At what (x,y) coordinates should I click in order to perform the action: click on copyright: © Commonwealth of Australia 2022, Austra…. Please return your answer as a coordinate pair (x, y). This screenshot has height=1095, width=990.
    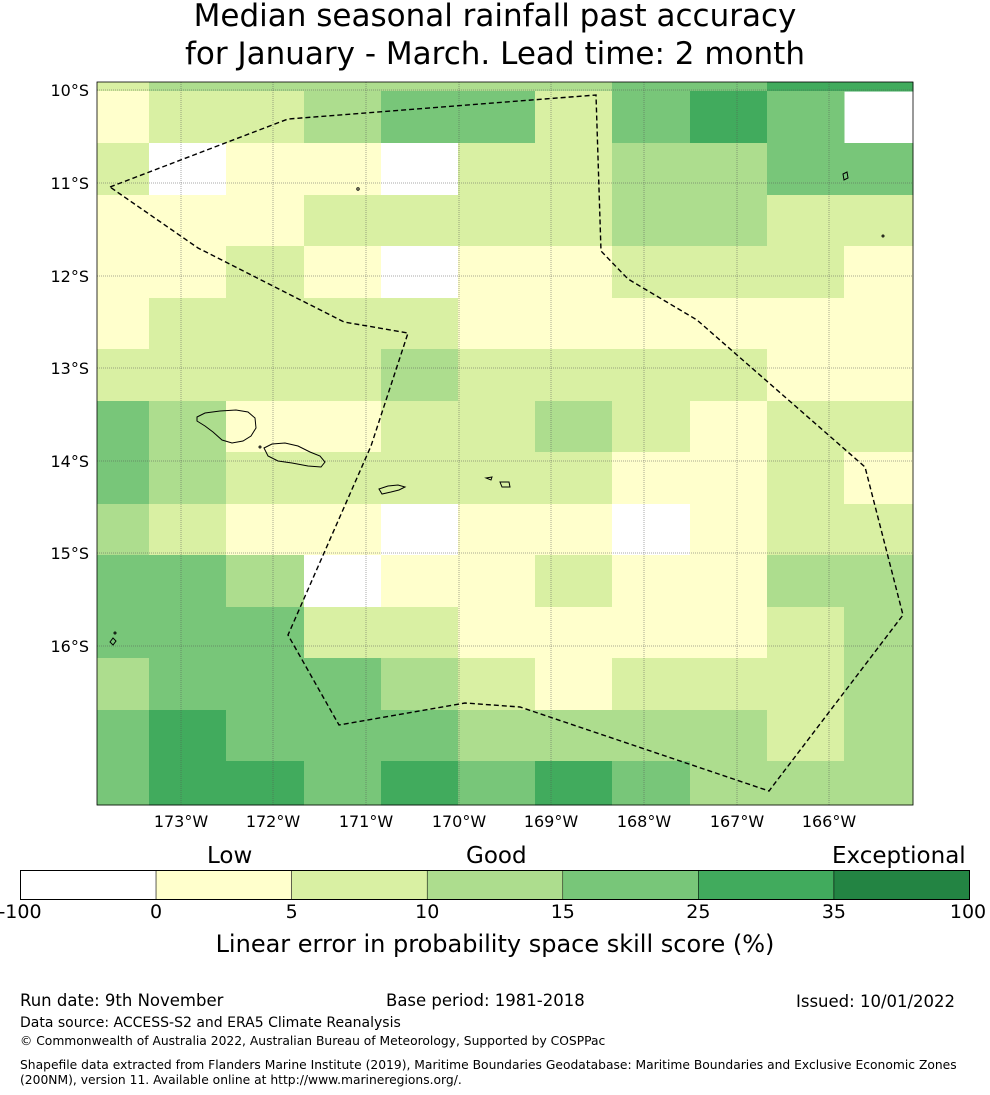
    Looking at the image, I should click on (313, 1041).